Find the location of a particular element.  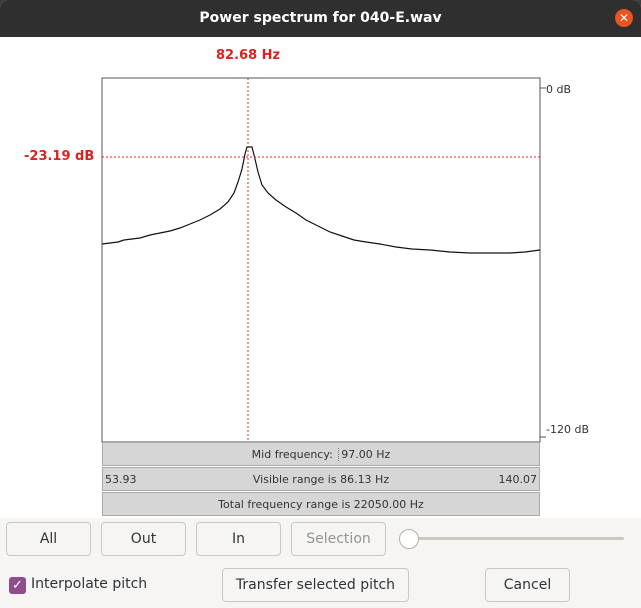

interpolate-pitch-label: Interpolate pitch is located at coordinates (89, 584).